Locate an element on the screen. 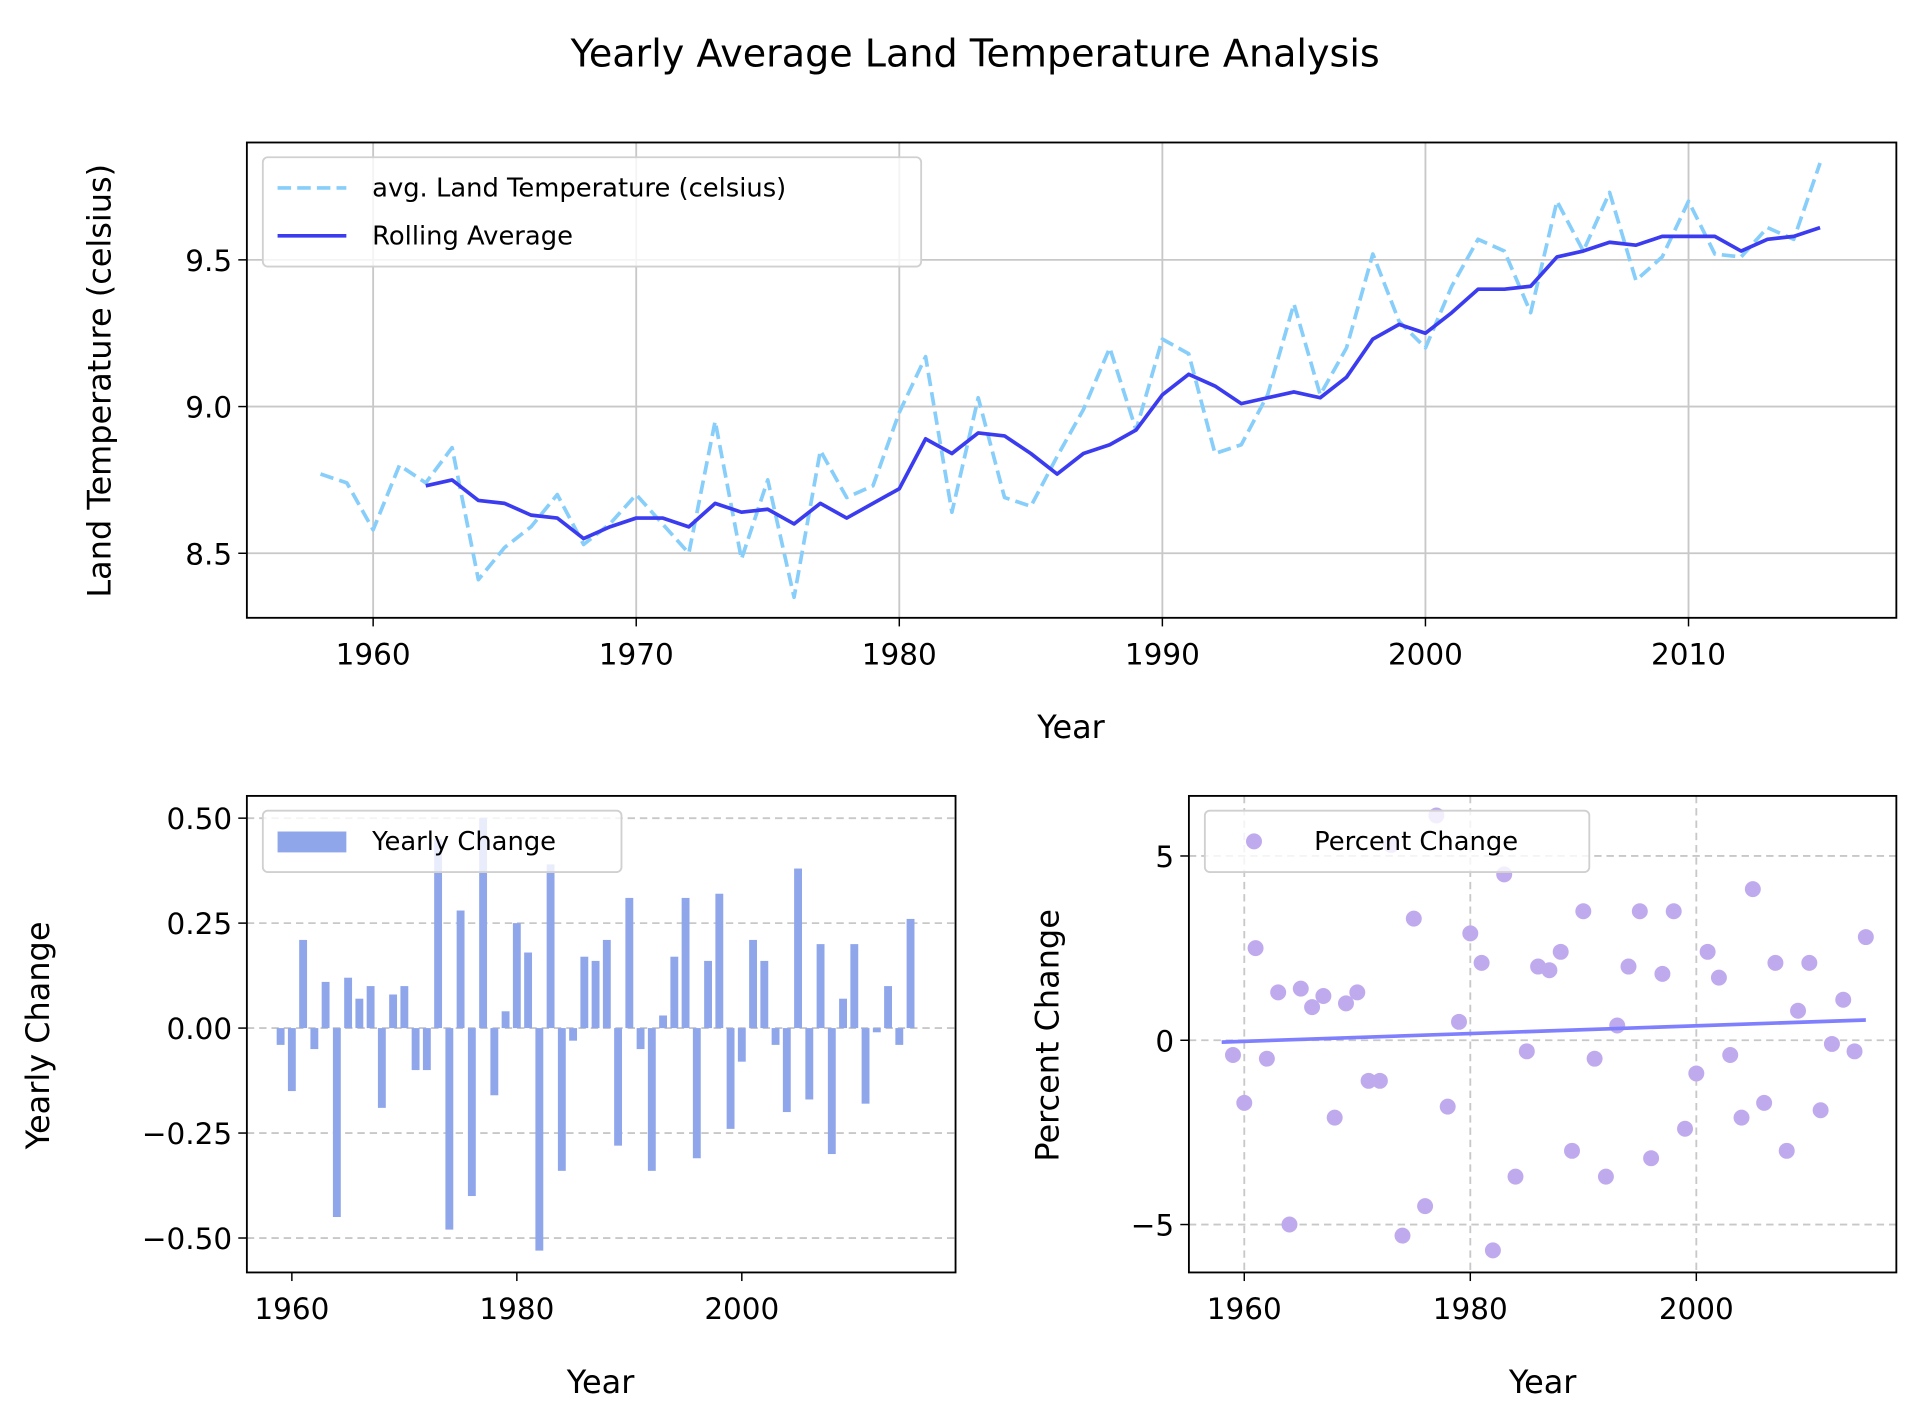  legend-box is located at coordinates (1397, 841).